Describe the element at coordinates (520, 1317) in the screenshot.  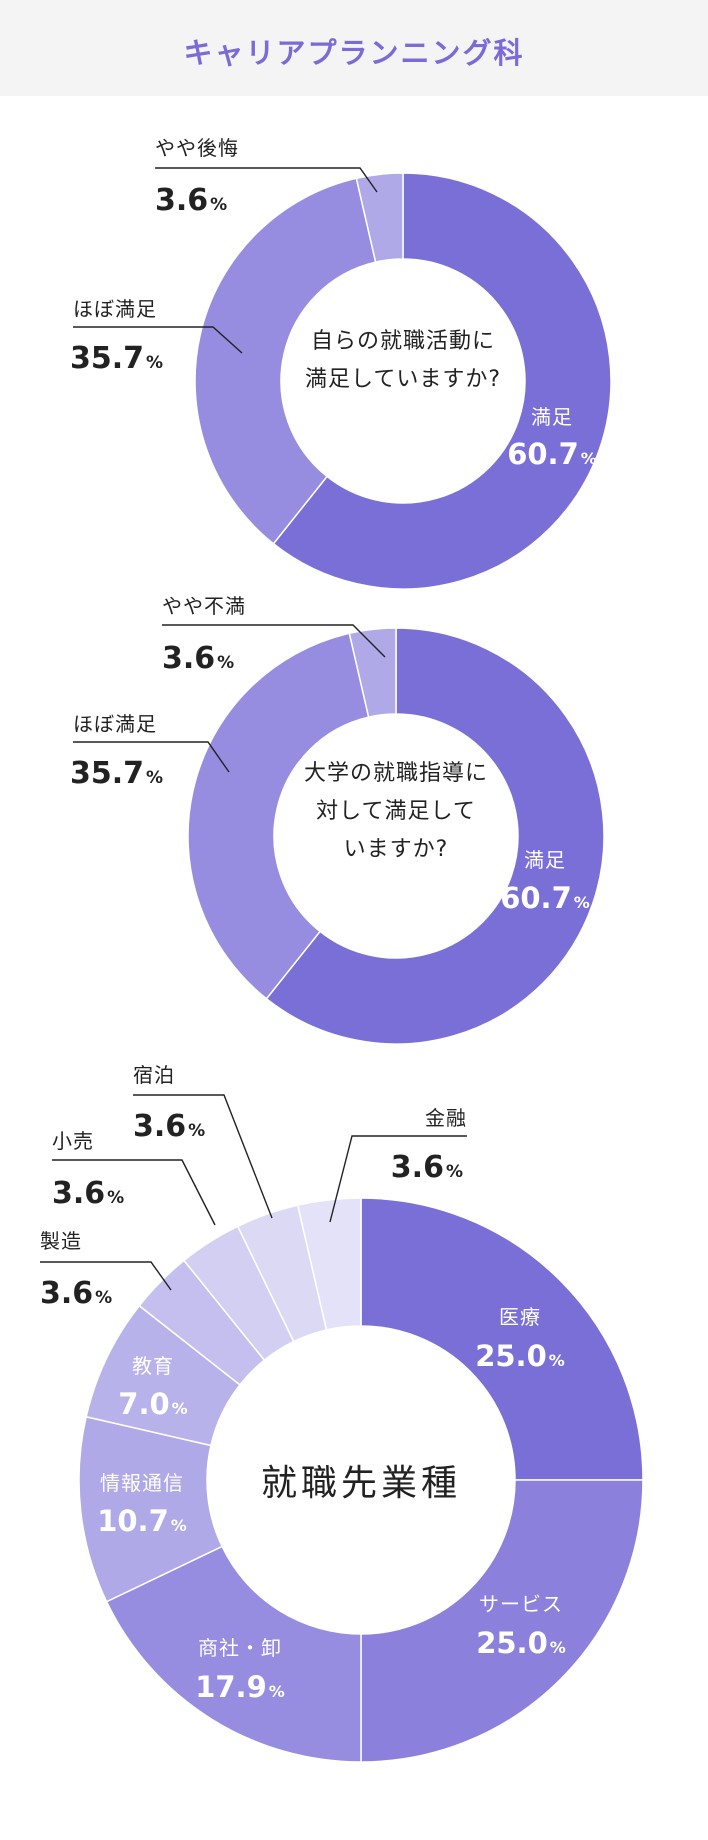
I see `category-label: 医療` at that location.